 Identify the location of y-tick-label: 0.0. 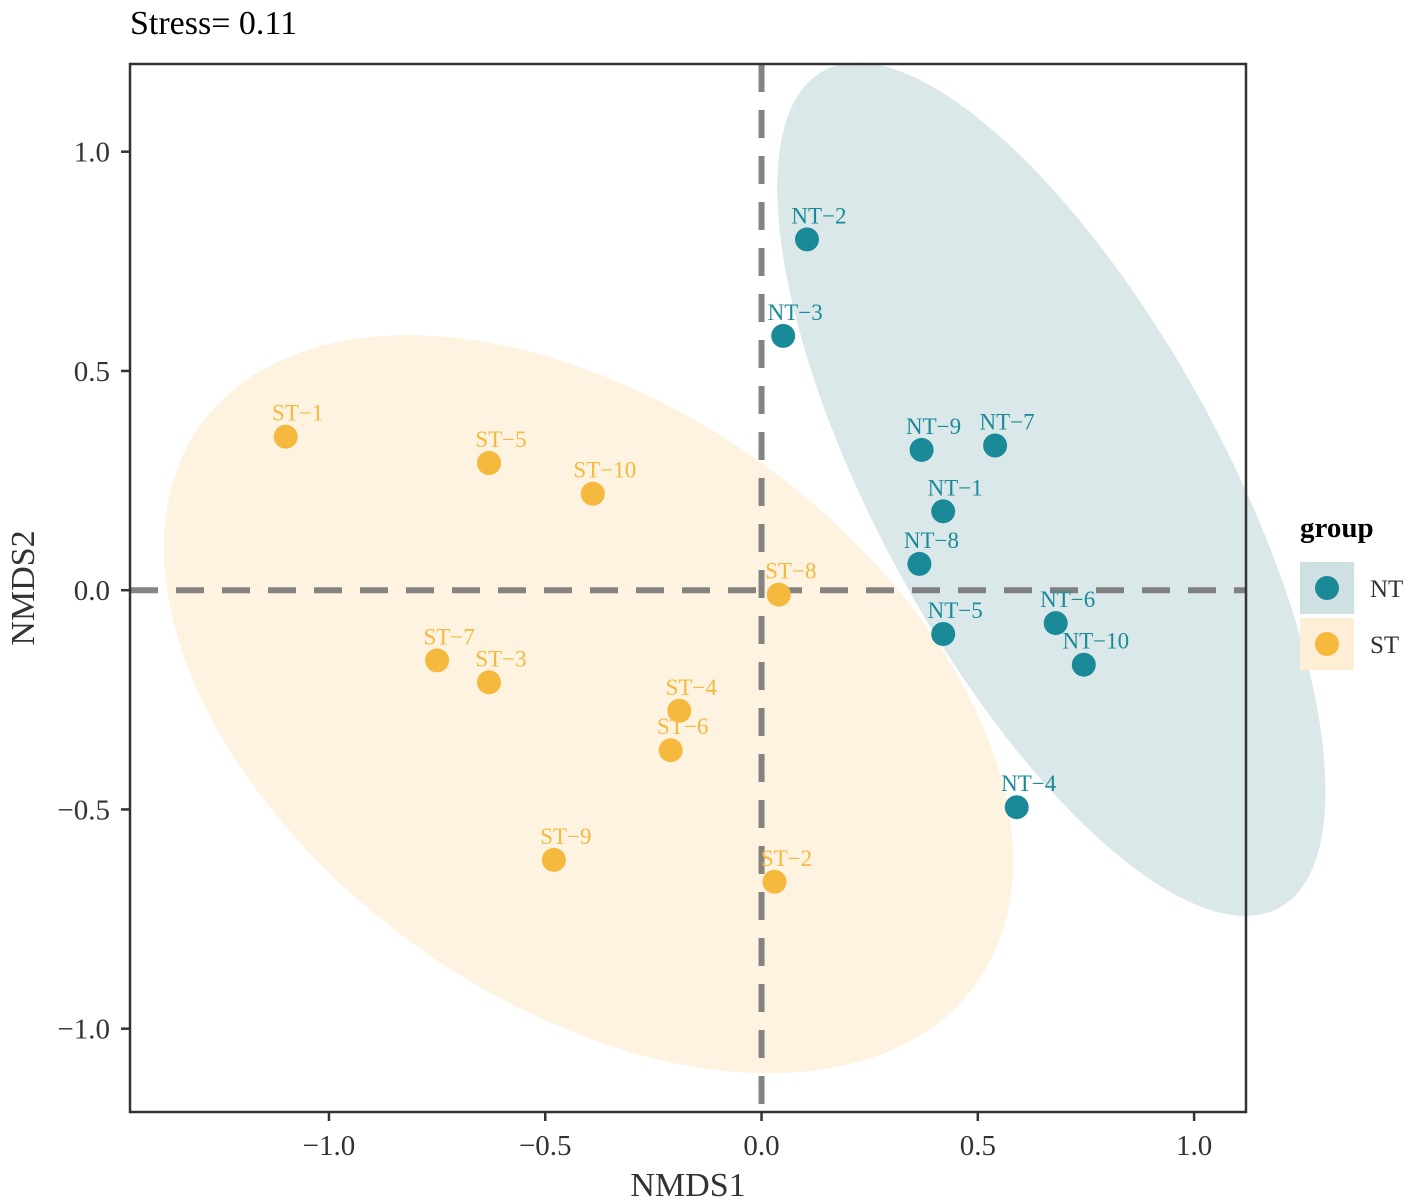
(92, 591).